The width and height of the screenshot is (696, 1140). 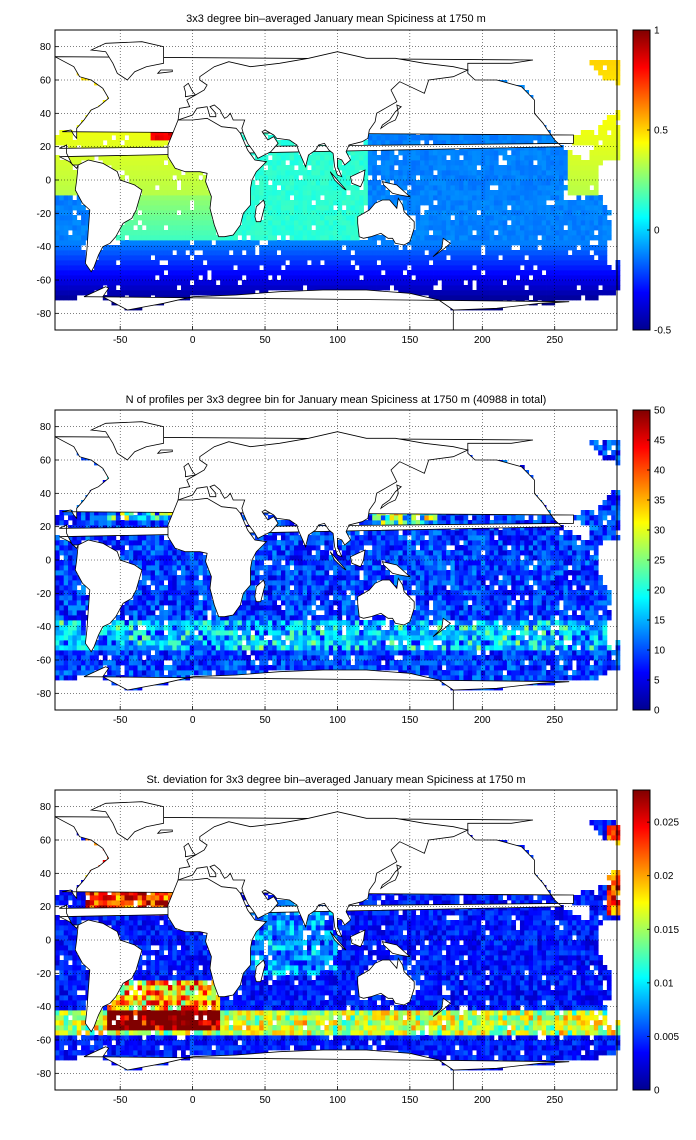 I want to click on colorbar-tick-label: 0.5, so click(x=661, y=131).